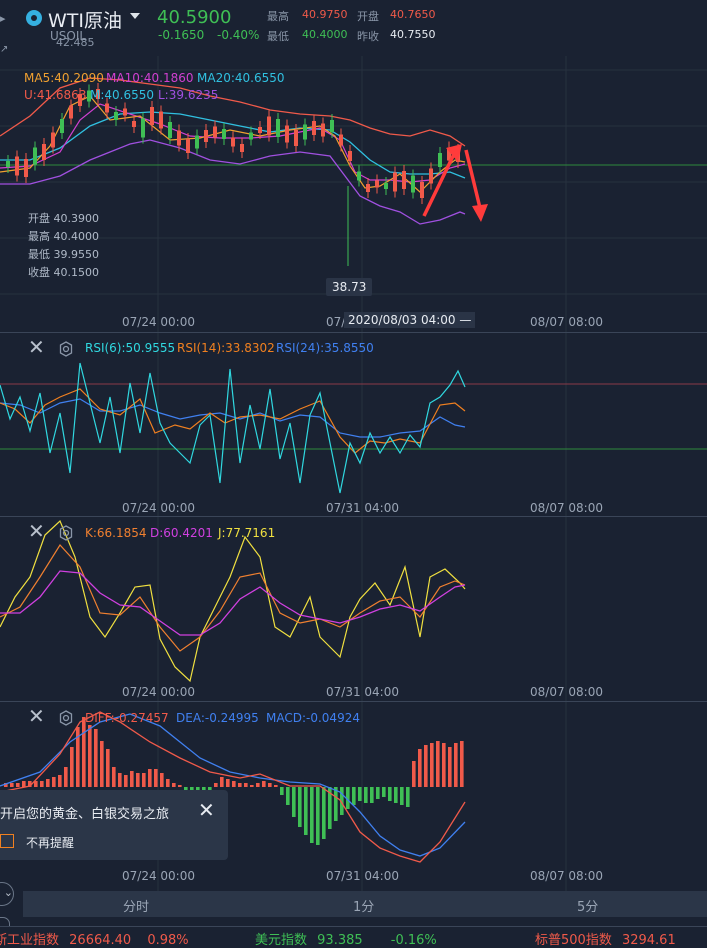 The height and width of the screenshot is (948, 707). What do you see at coordinates (50, 843) in the screenshot?
I see `promo-checkbox-label: 不再提醒` at bounding box center [50, 843].